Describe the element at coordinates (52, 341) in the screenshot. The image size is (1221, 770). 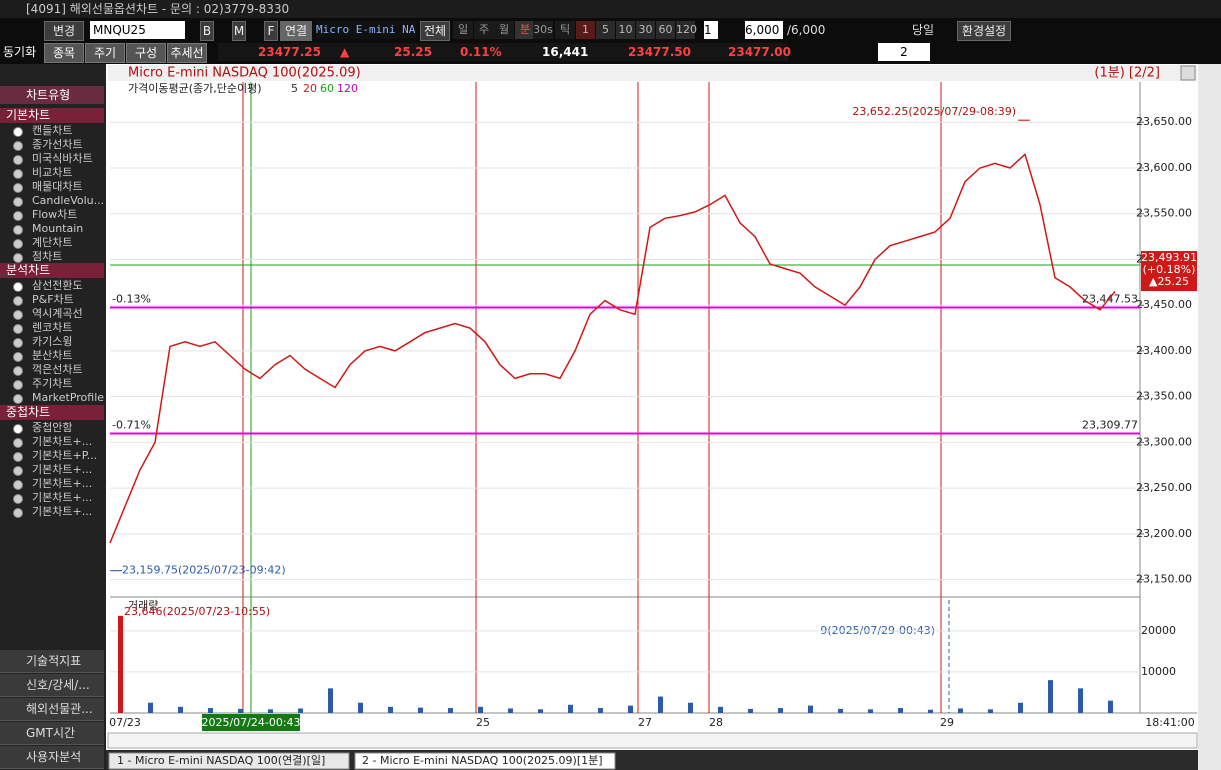
I see `chart-type-item: 카기스윙` at that location.